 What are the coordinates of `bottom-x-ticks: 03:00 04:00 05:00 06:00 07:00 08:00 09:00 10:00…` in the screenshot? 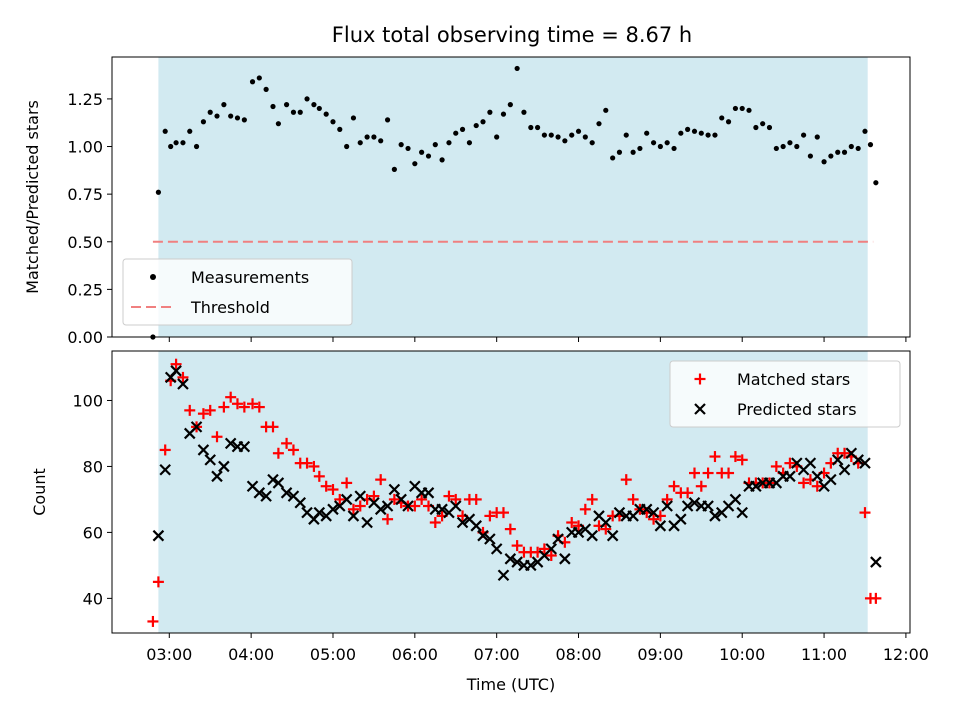 It's located at (537, 648).